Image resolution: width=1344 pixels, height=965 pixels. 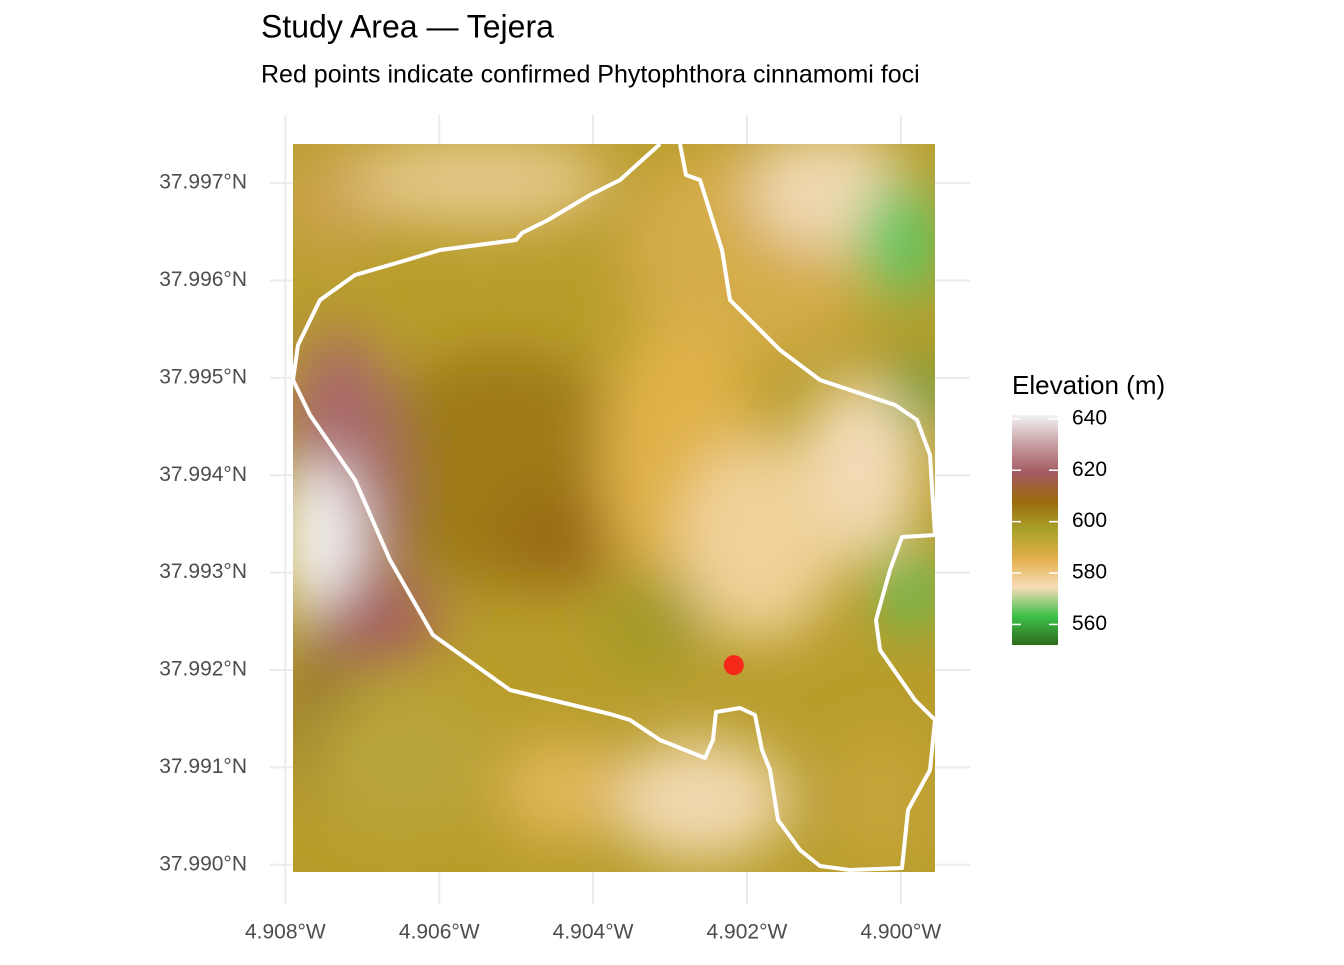 What do you see at coordinates (593, 932) in the screenshot?
I see `x-tick-label: 4.904°W` at bounding box center [593, 932].